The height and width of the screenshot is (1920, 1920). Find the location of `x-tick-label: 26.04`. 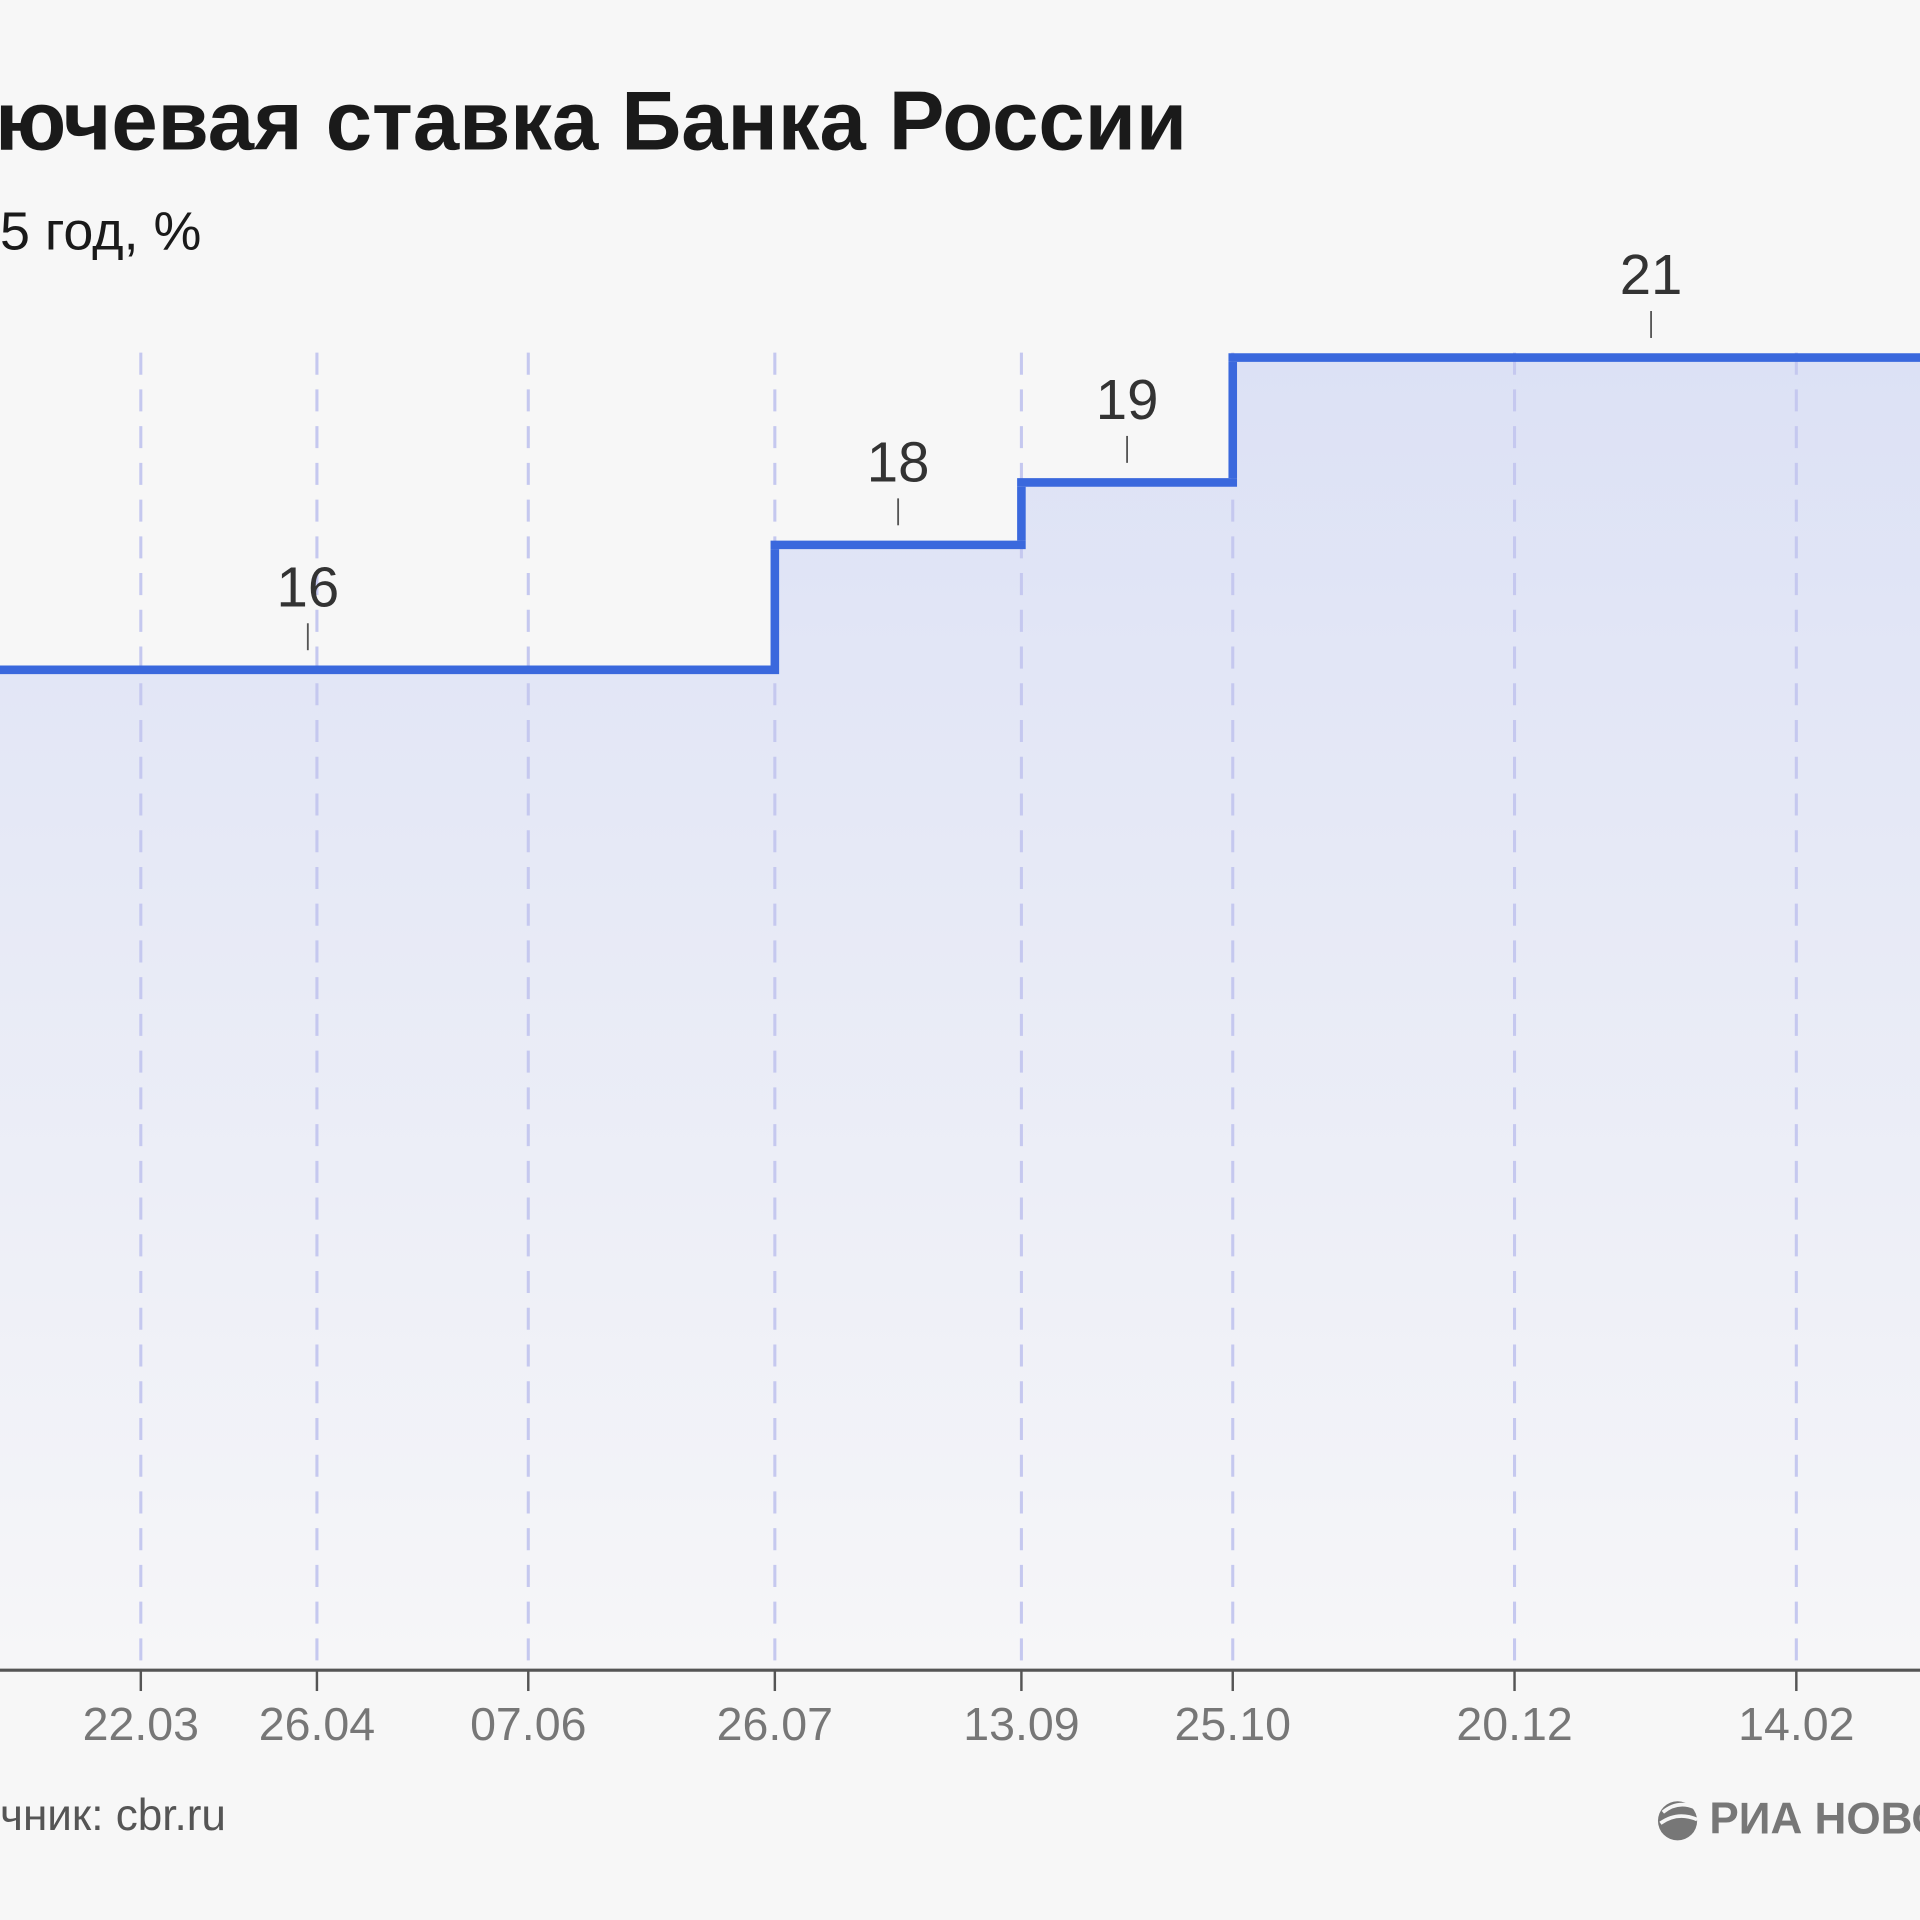

x-tick-label: 26.04 is located at coordinates (317, 1724).